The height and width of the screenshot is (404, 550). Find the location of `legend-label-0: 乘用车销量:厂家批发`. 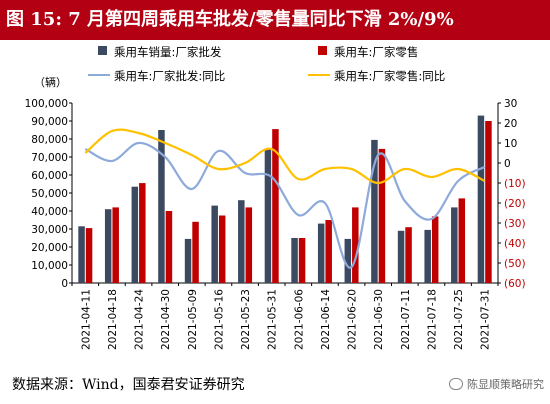

legend-label-0: 乘用车销量:厂家批发 is located at coordinates (168, 52).